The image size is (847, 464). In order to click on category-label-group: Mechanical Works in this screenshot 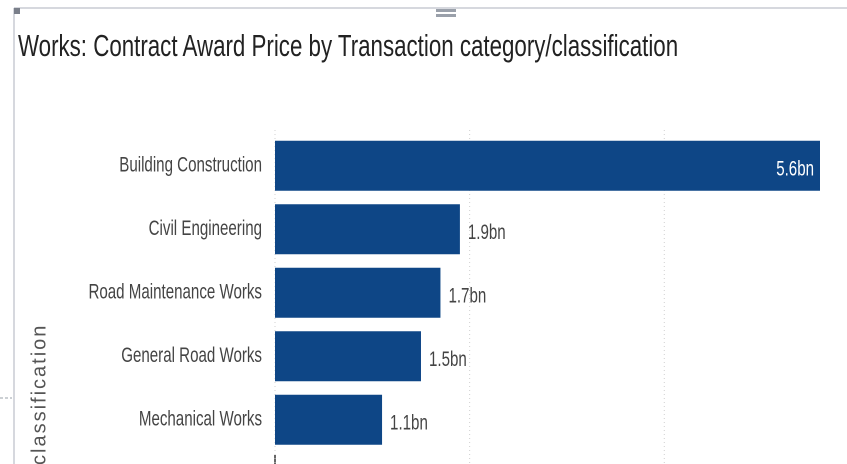, I will do `click(200, 418)`.